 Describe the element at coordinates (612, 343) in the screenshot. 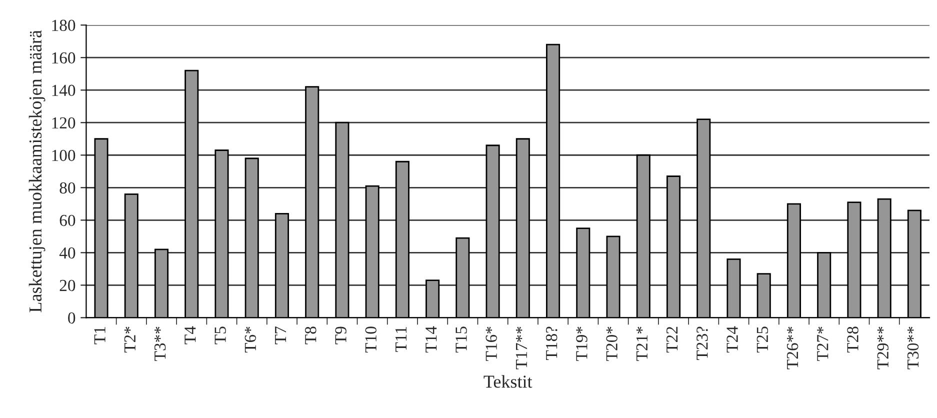

I see `x-tick-label: T20*` at that location.